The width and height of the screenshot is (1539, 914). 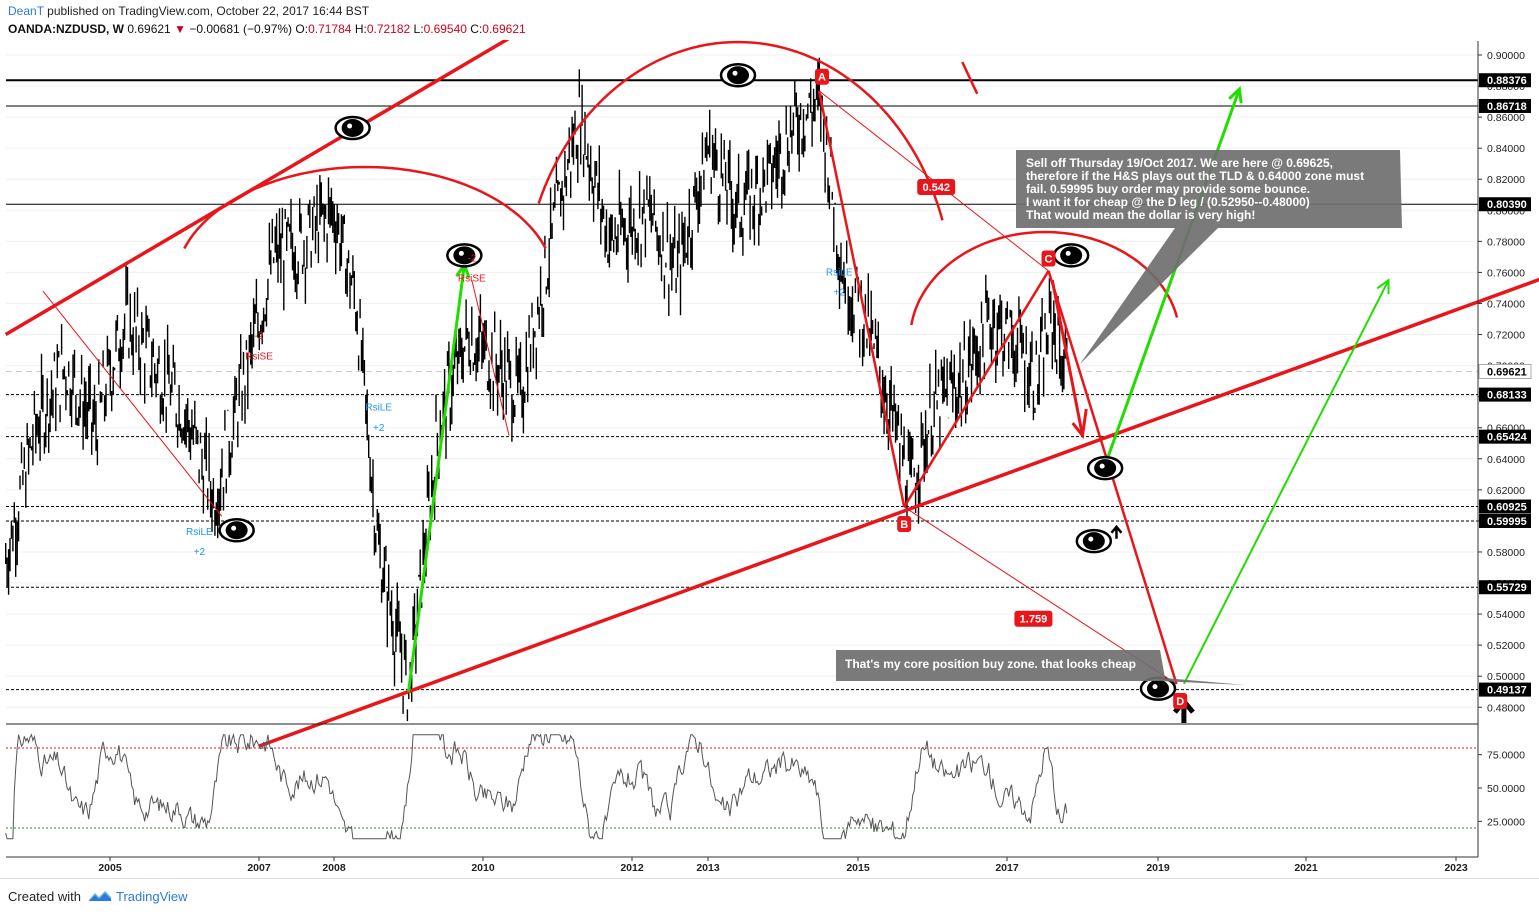 What do you see at coordinates (1506, 118) in the screenshot?
I see `price-tick-label: 0.86000` at bounding box center [1506, 118].